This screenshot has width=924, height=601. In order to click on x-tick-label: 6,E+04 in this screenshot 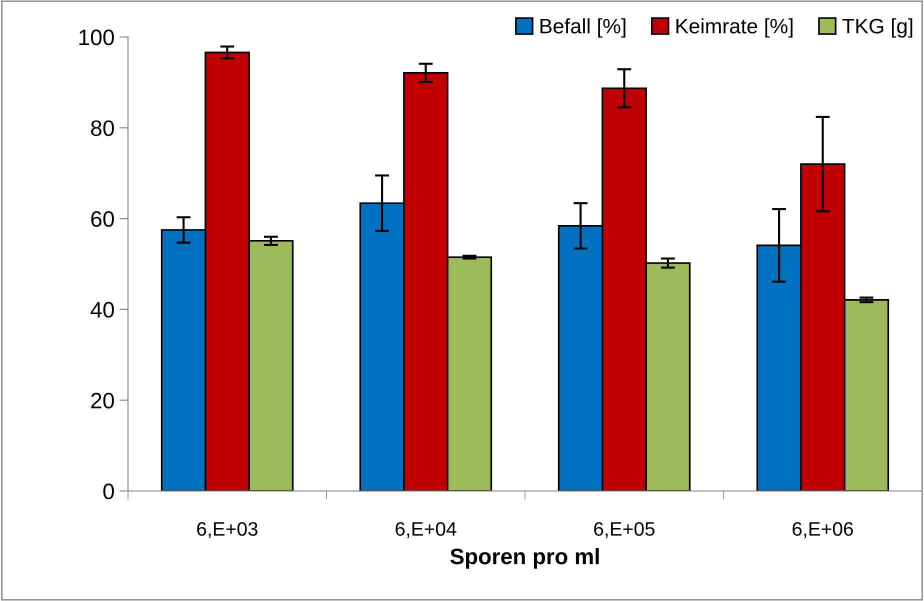, I will do `click(426, 530)`.